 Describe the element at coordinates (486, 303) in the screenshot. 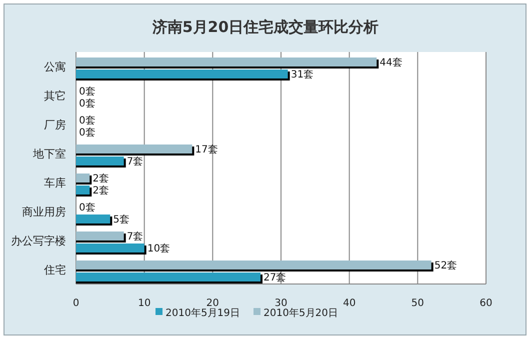

I see `x-tick-label: 60` at that location.